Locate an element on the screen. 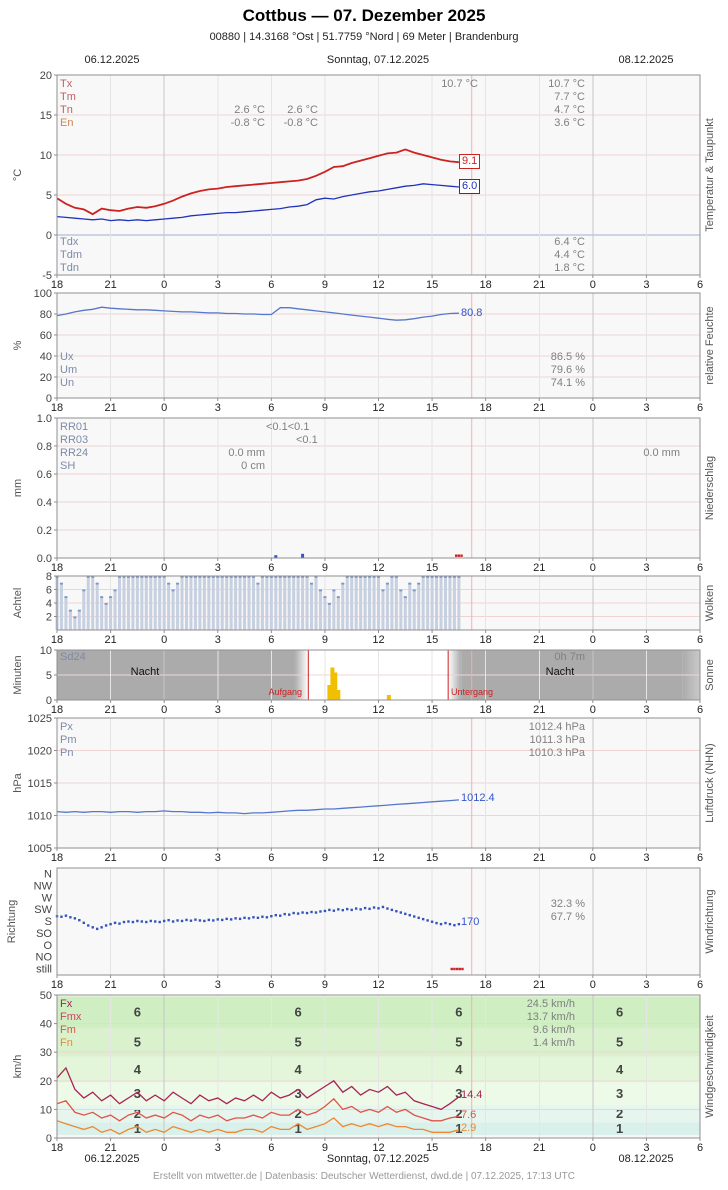 This screenshot has height=1190, width=728. page-title: Cottbus — 07. Dezember 2025 is located at coordinates (364, 15).